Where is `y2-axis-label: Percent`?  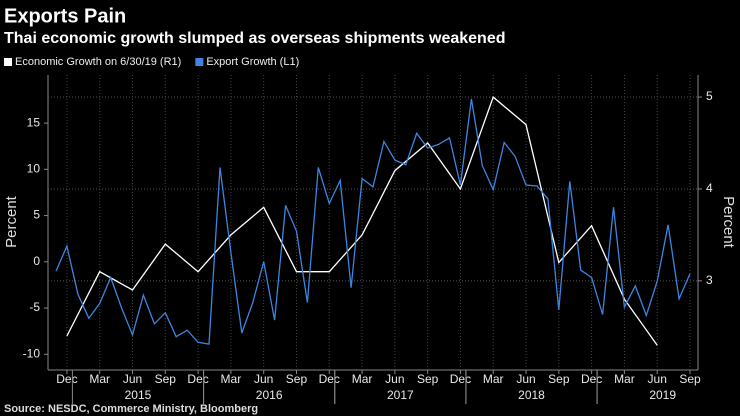 y2-axis-label: Percent is located at coordinates (728, 222).